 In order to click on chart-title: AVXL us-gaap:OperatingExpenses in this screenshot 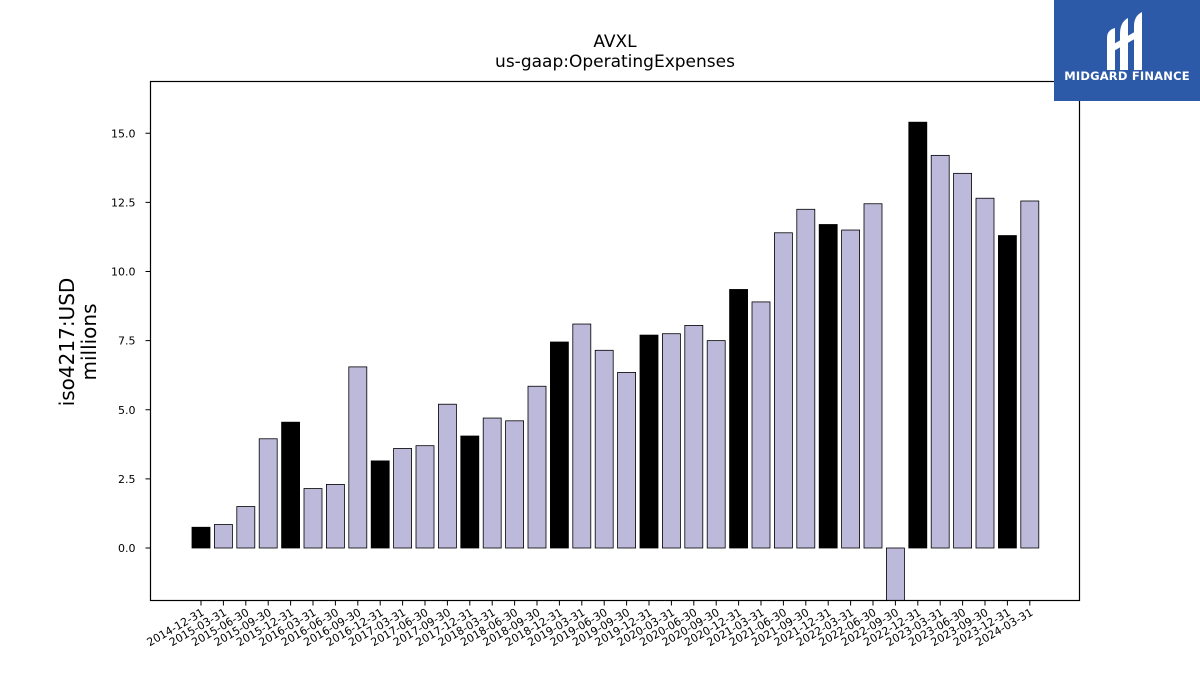, I will do `click(615, 52)`.